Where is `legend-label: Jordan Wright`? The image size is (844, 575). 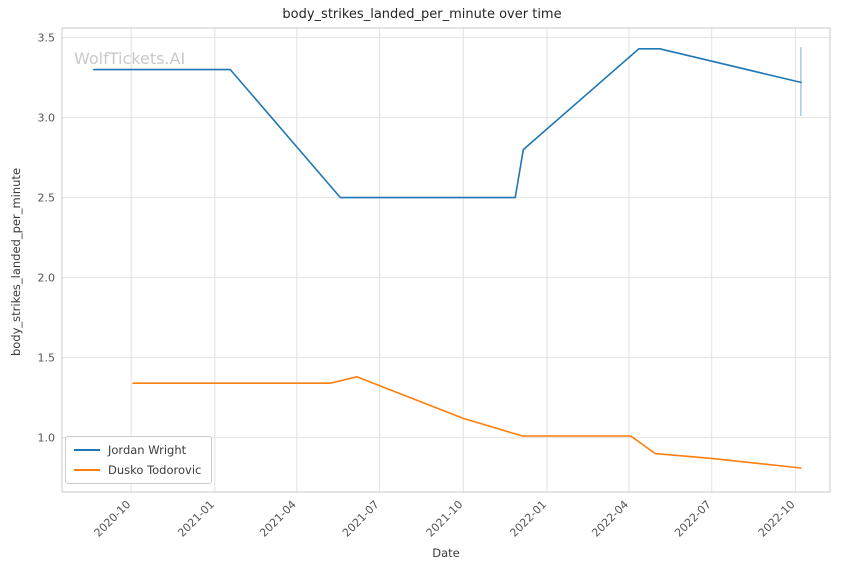
legend-label: Jordan Wright is located at coordinates (147, 450).